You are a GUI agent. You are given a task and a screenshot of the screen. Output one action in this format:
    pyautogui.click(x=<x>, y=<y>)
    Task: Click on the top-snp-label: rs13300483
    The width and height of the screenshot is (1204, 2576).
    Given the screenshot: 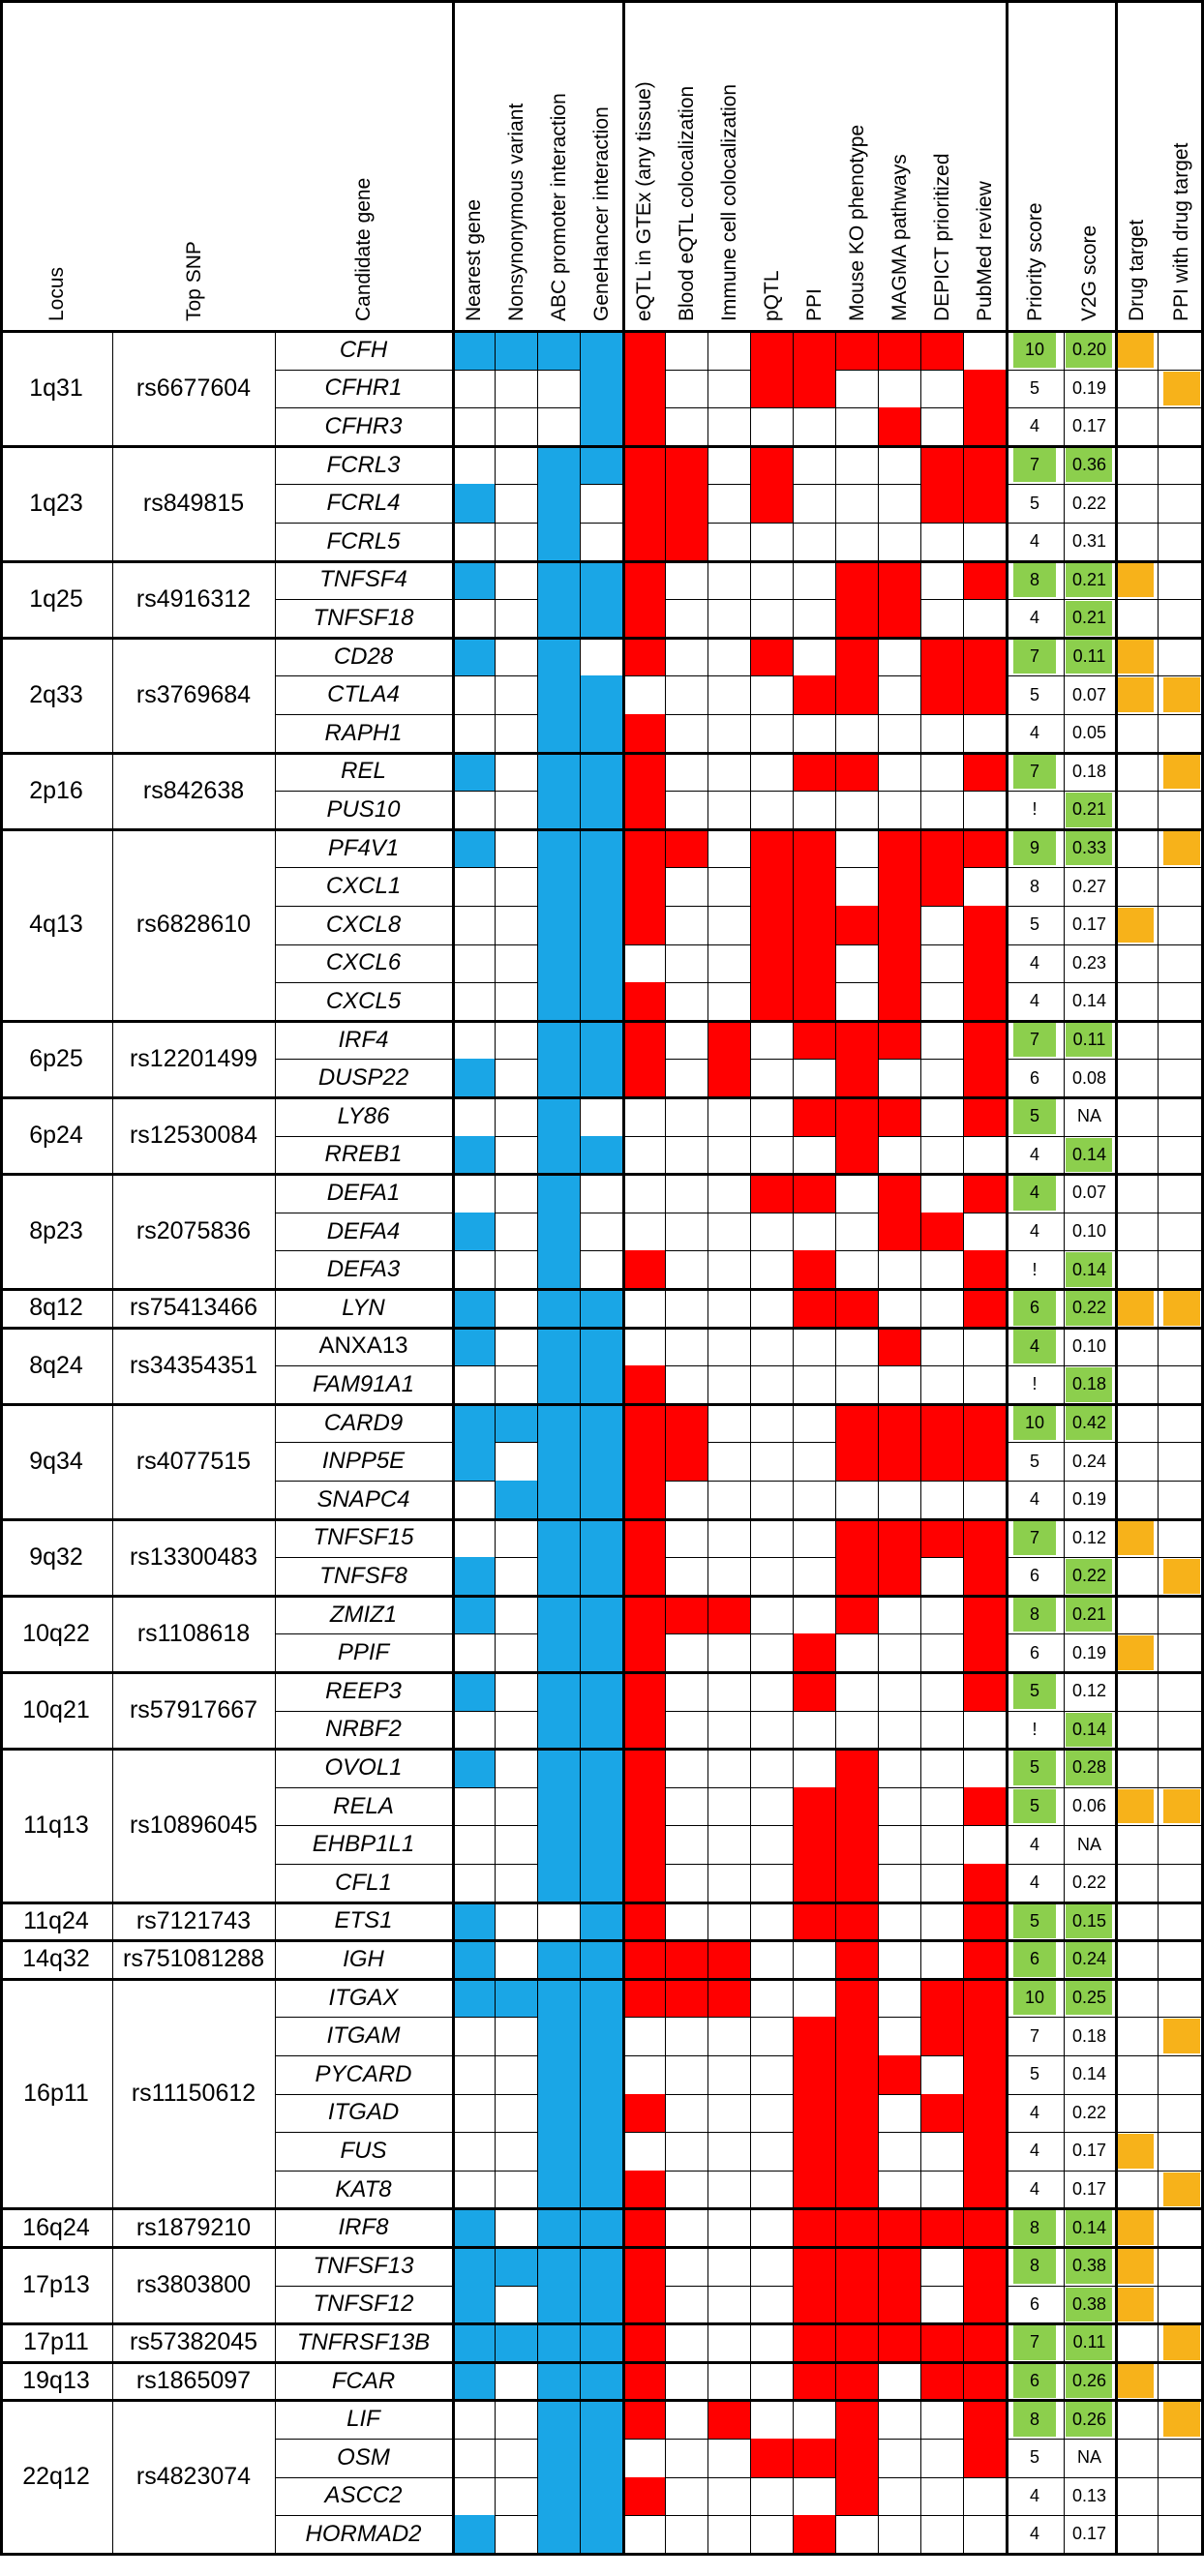 What is the action you would take?
    pyautogui.click(x=193, y=1557)
    